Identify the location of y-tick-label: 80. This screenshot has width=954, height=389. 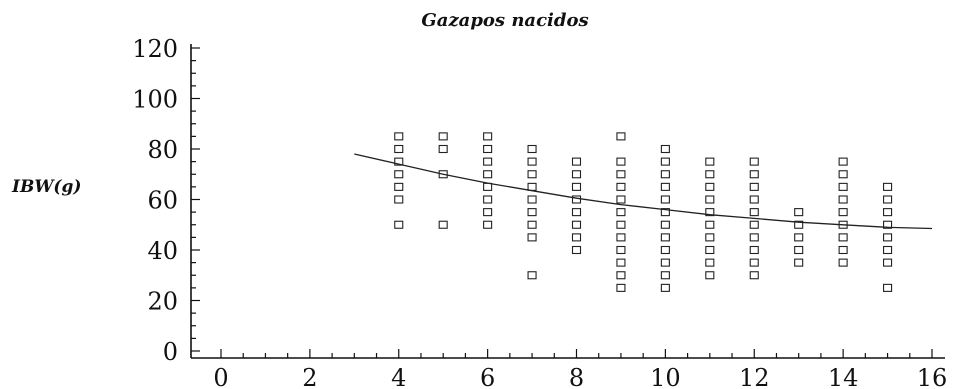
(162, 150).